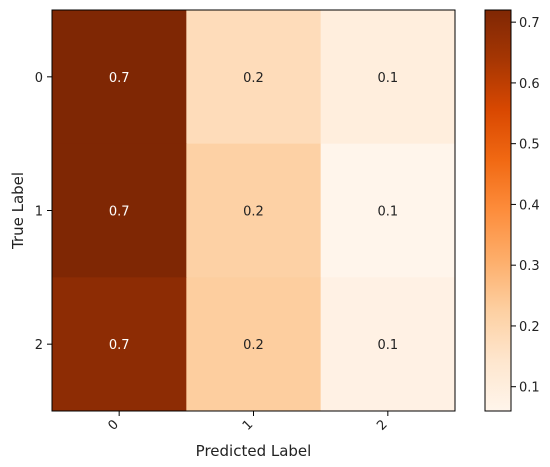 The image size is (550, 467). What do you see at coordinates (529, 205) in the screenshot?
I see `colorbar-tick-label-3: 0.4` at bounding box center [529, 205].